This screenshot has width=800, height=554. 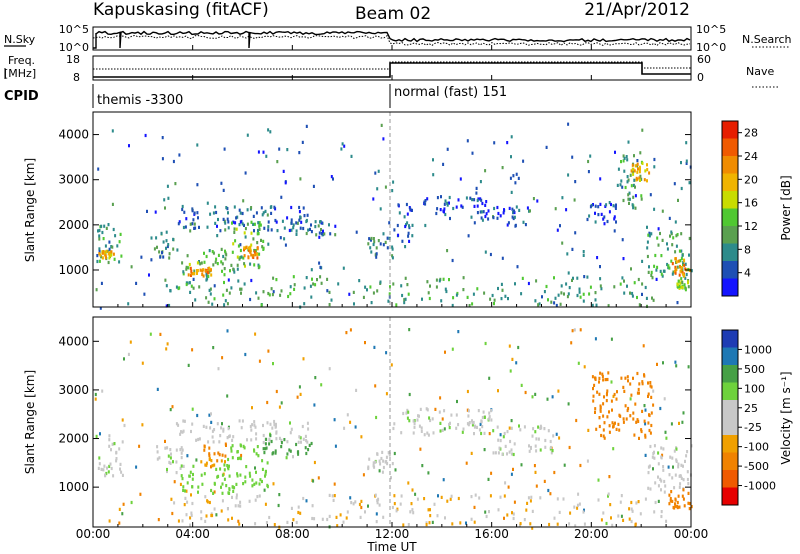 What do you see at coordinates (73, 341) in the screenshot?
I see `y-tick-label: 4000` at bounding box center [73, 341].